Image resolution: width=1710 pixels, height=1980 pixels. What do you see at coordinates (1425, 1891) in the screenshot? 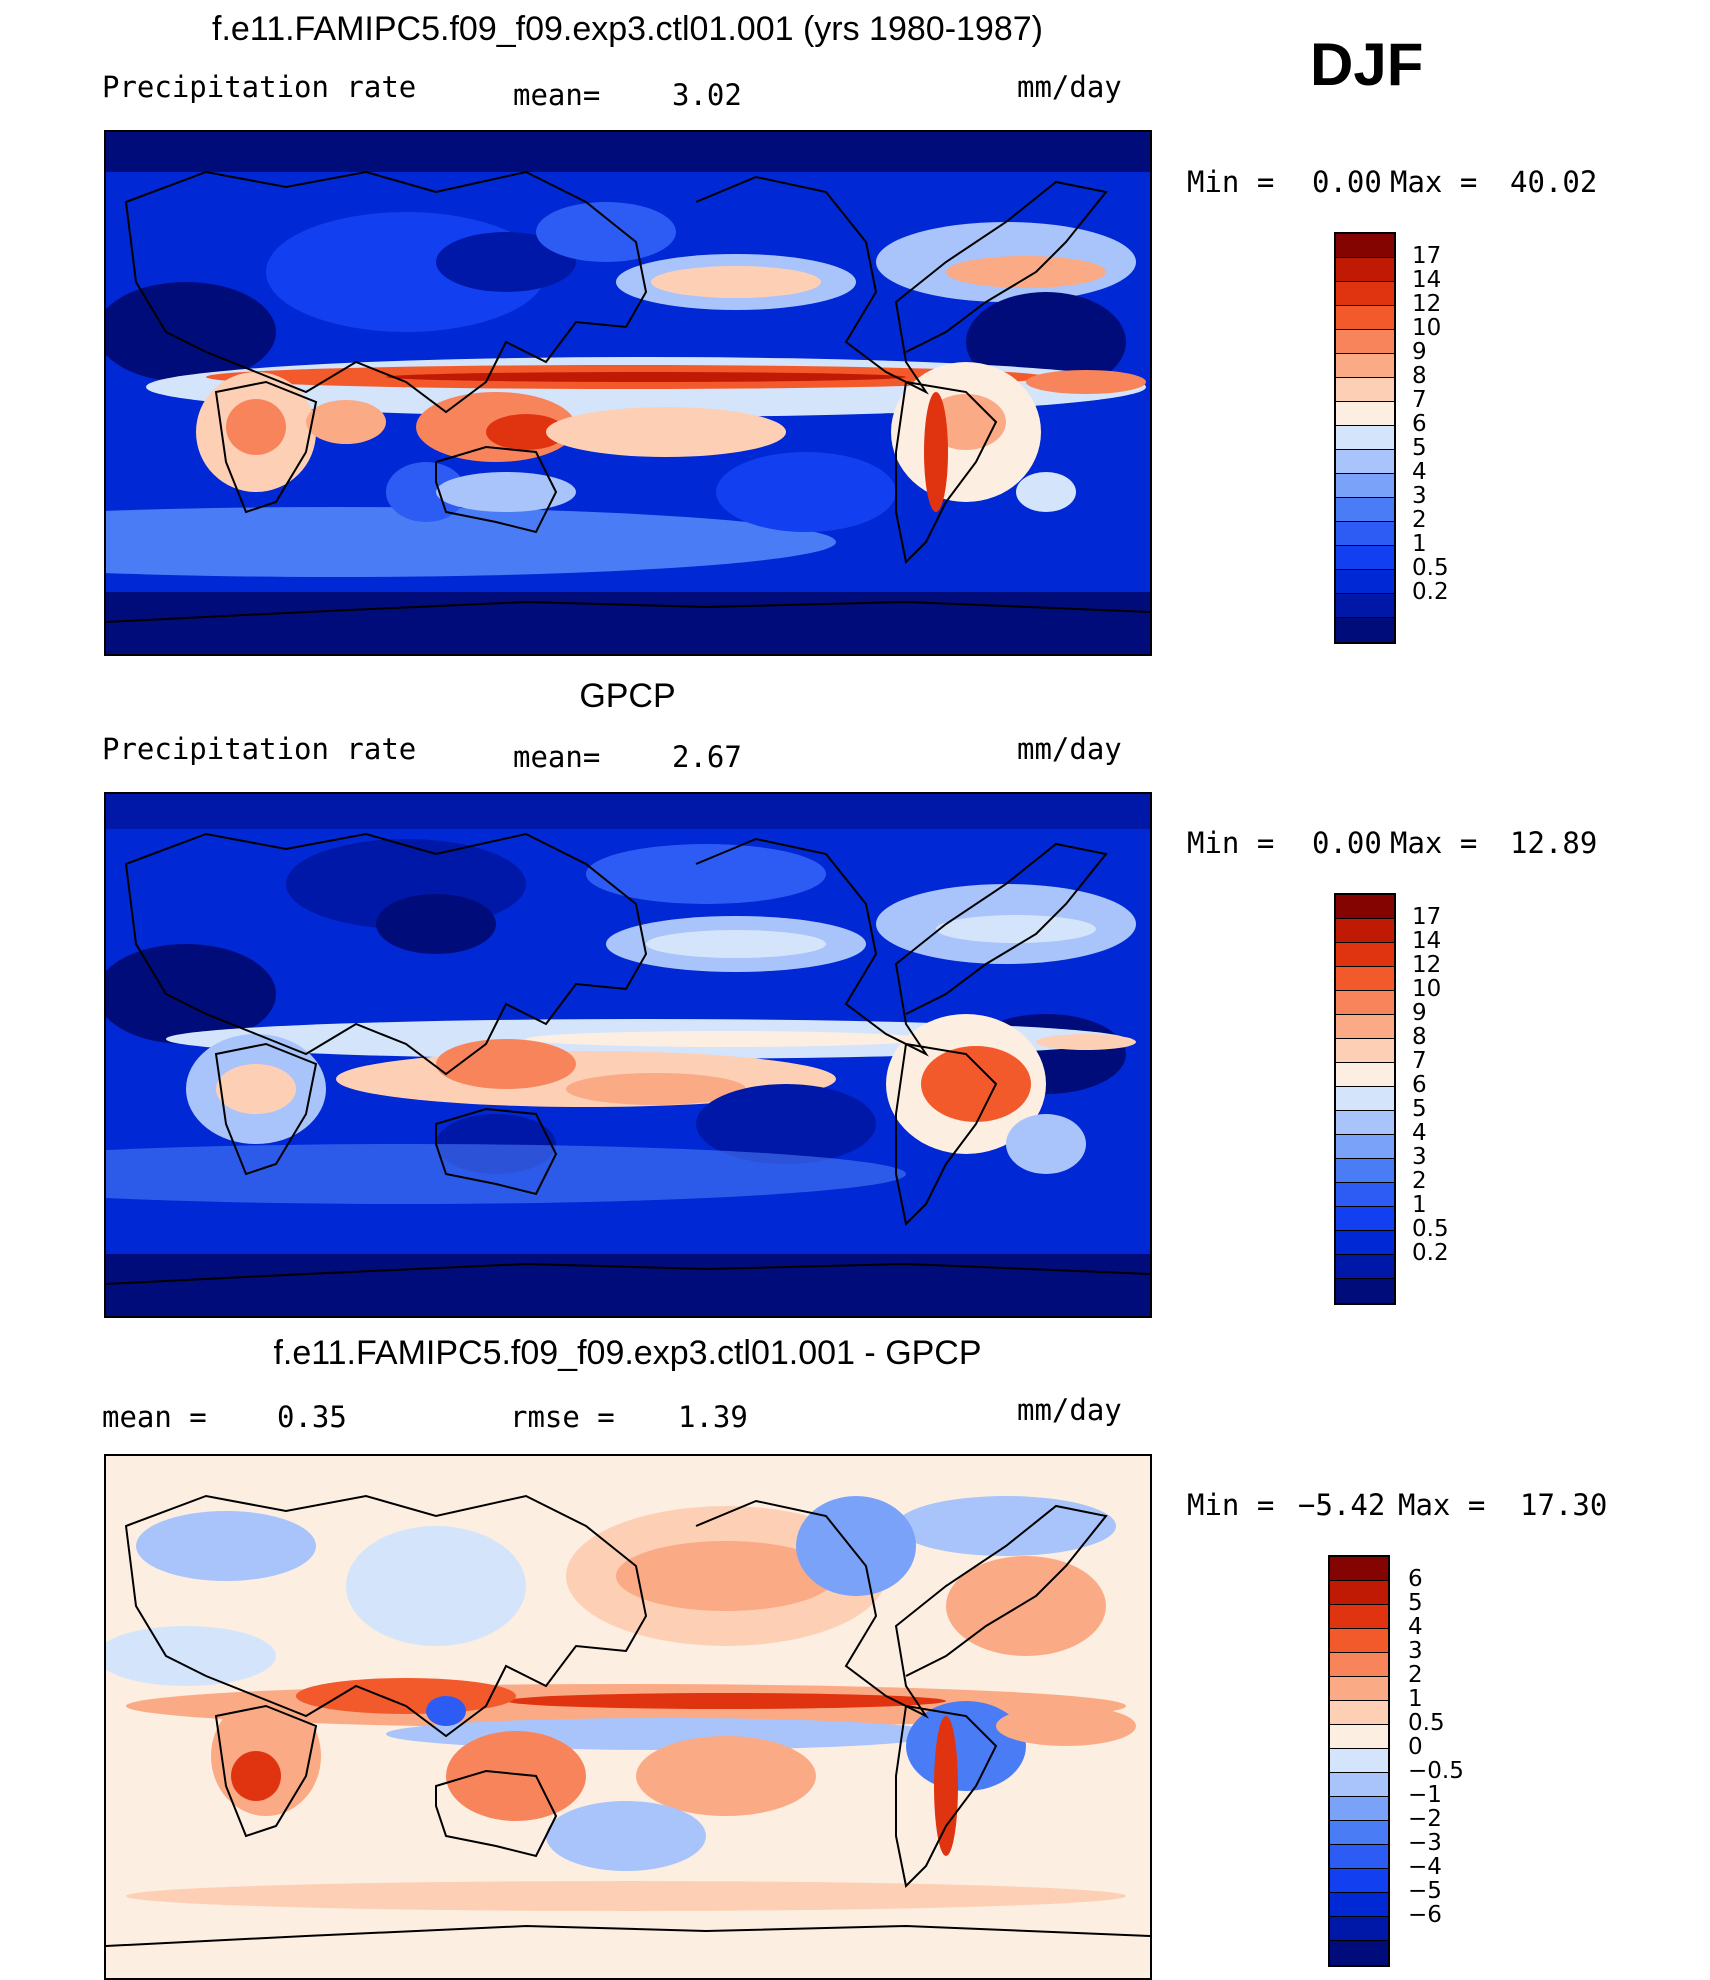
I see `colorbar-tick-label: −5` at bounding box center [1425, 1891].